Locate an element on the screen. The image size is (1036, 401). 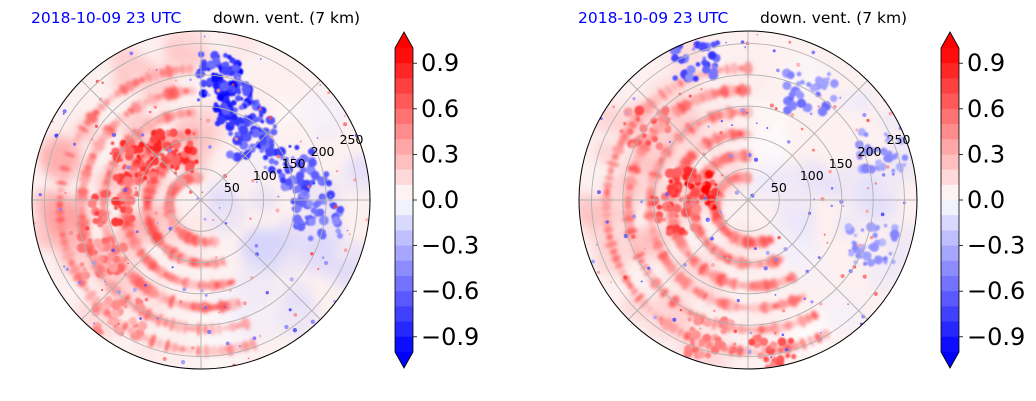
left-radial-label-50: 50 is located at coordinates (232, 187).